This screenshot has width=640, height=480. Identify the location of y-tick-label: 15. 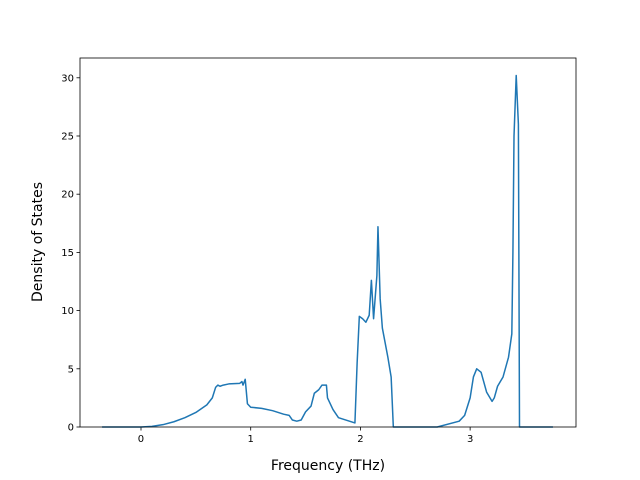
(67, 253).